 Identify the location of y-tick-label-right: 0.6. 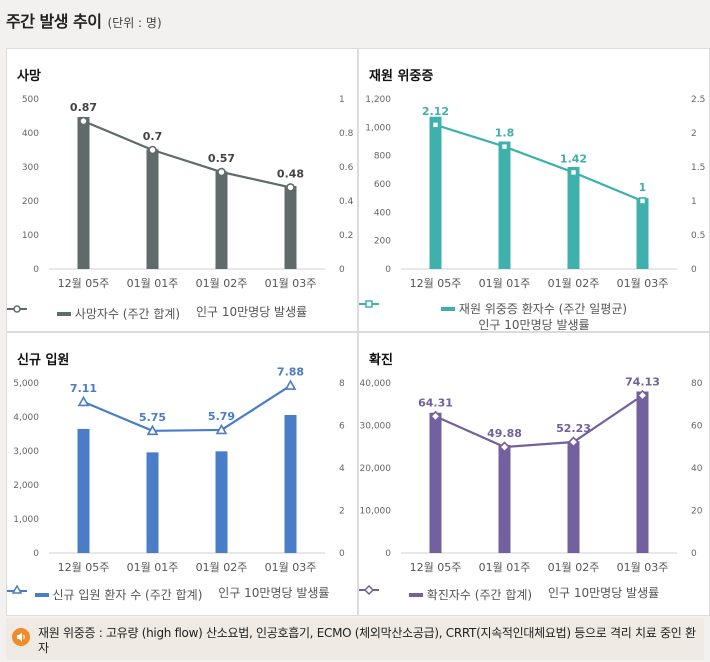
(346, 168).